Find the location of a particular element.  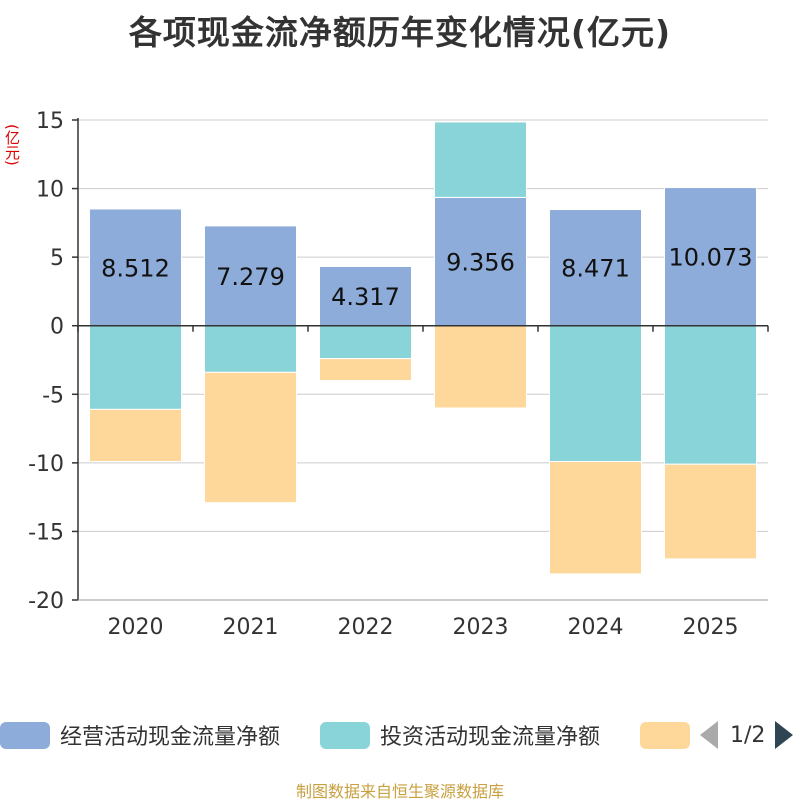

legend-item-investing: 投资活动现金流量净额 is located at coordinates (460, 735).